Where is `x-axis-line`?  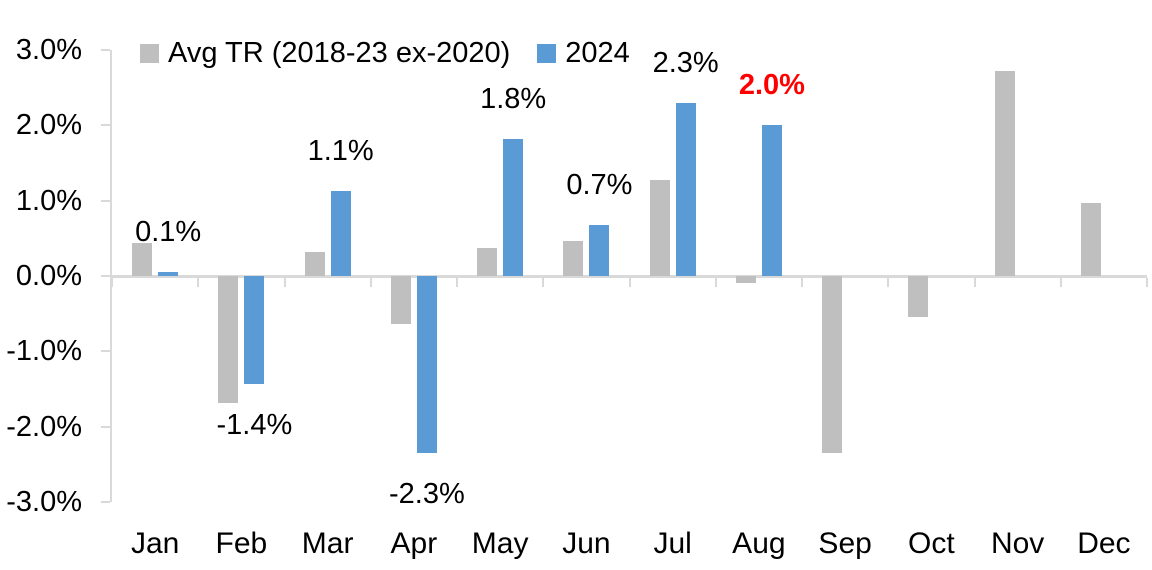 x-axis-line is located at coordinates (628, 276).